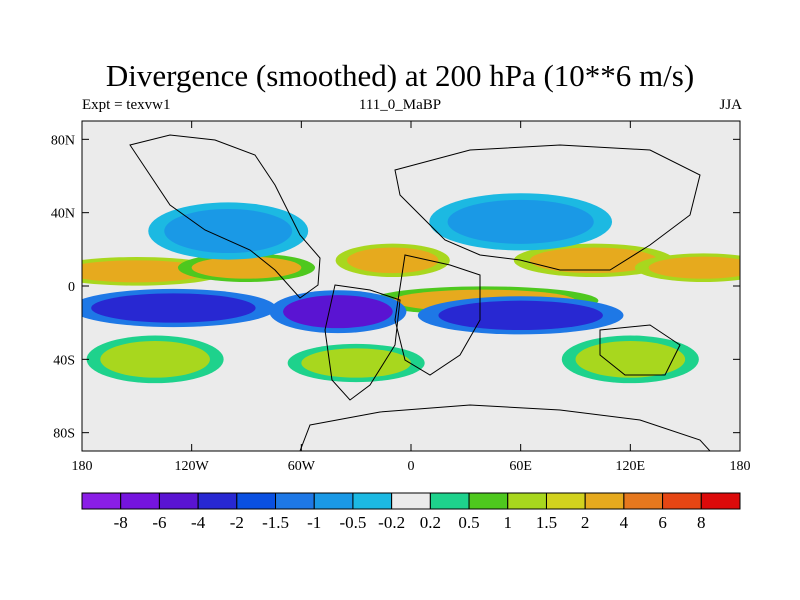 The image size is (800, 600). I want to click on colorbar-label: -2, so click(237, 522).